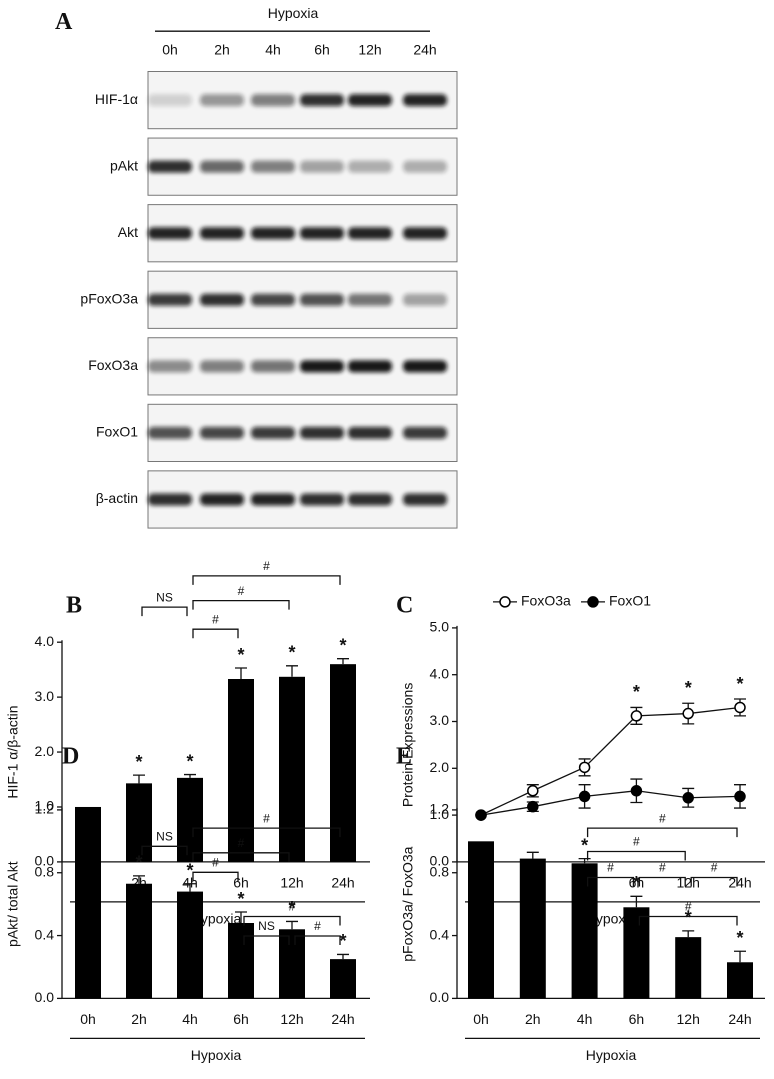  What do you see at coordinates (611, 1055) in the screenshot?
I see `x-axis-label: Hypoxia` at bounding box center [611, 1055].